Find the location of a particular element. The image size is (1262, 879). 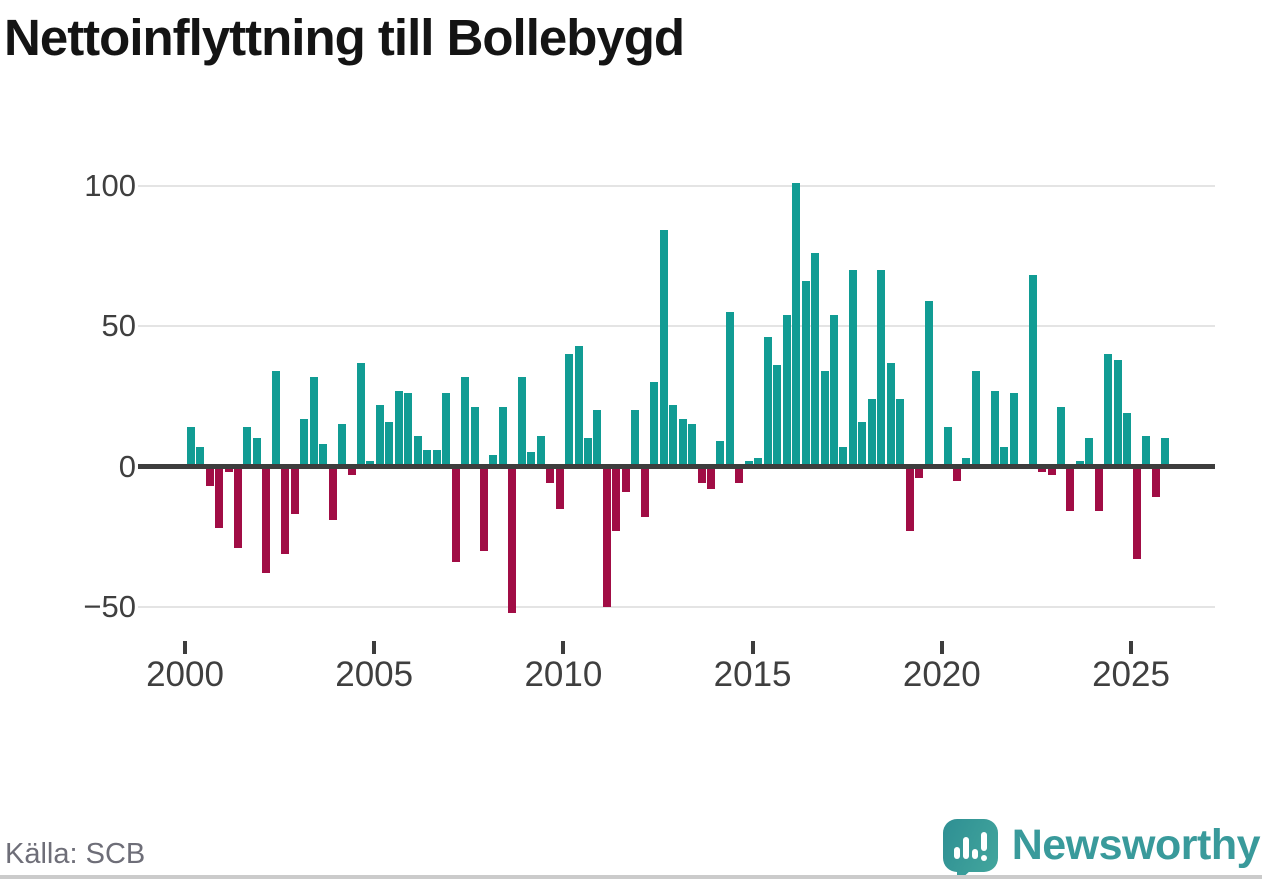

bar-2025q3 is located at coordinates (1155, 482).